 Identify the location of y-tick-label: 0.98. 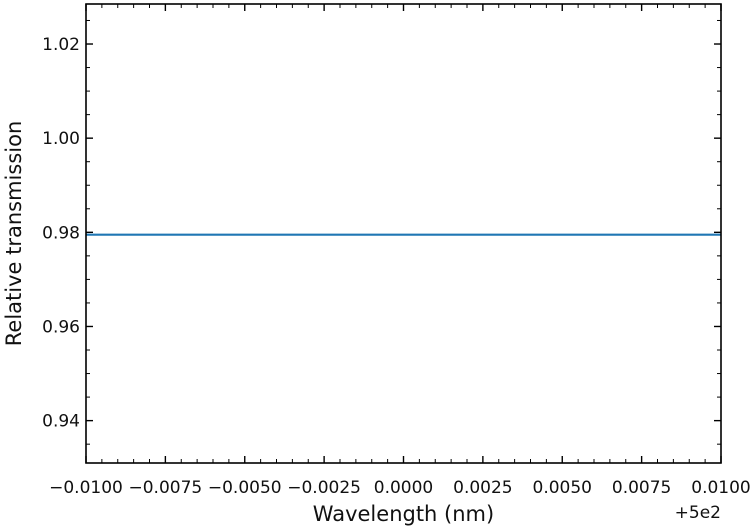
(61, 233).